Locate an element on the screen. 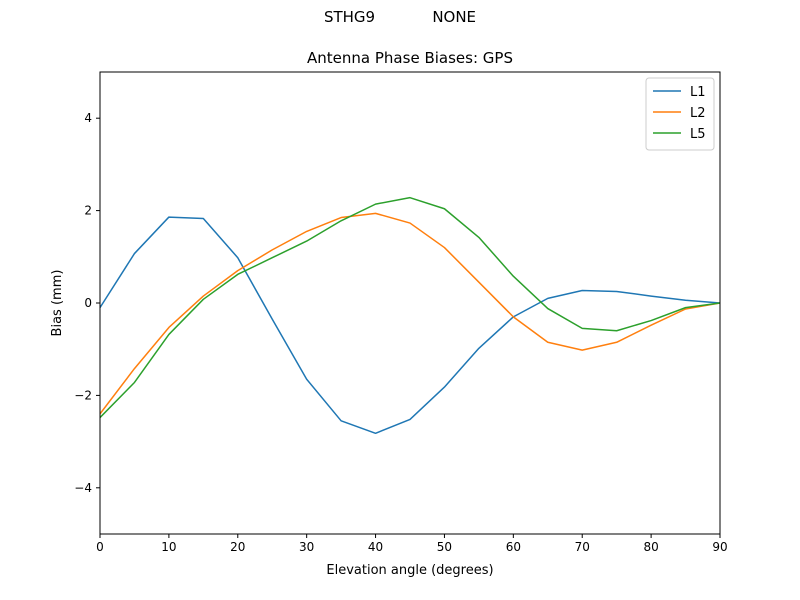 The height and width of the screenshot is (600, 800). figure-suptitle: STHG9 NONE is located at coordinates (400, 17).